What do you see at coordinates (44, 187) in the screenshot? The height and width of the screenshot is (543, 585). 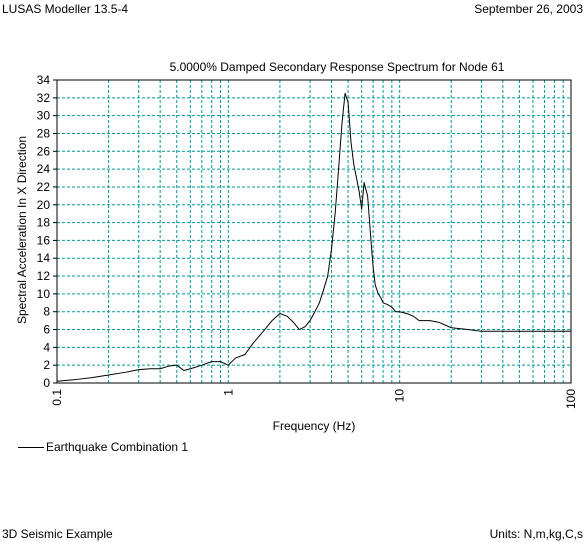 I see `y-tick-label: 22` at bounding box center [44, 187].